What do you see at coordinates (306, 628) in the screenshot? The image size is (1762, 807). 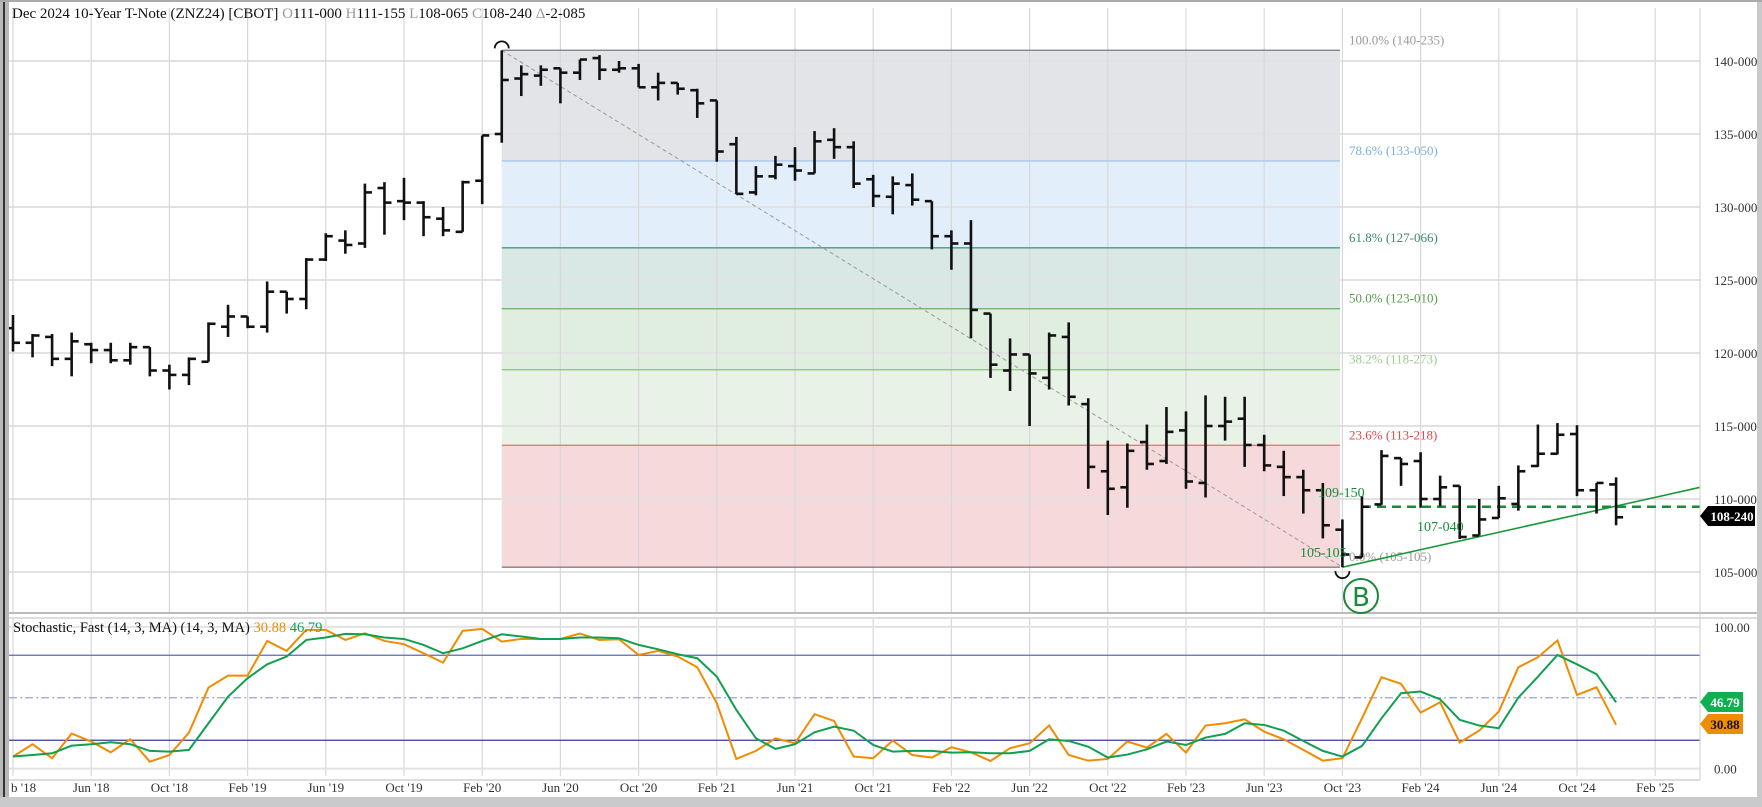 I see `d-value: 46.79` at bounding box center [306, 628].